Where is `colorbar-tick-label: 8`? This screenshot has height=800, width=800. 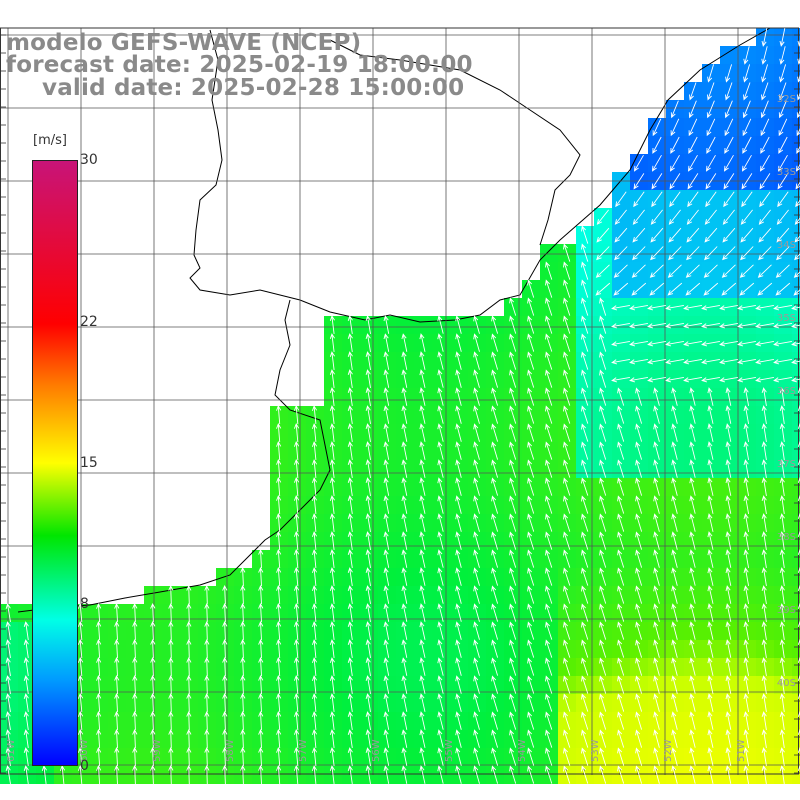 colorbar-tick-label: 8 is located at coordinates (84, 604).